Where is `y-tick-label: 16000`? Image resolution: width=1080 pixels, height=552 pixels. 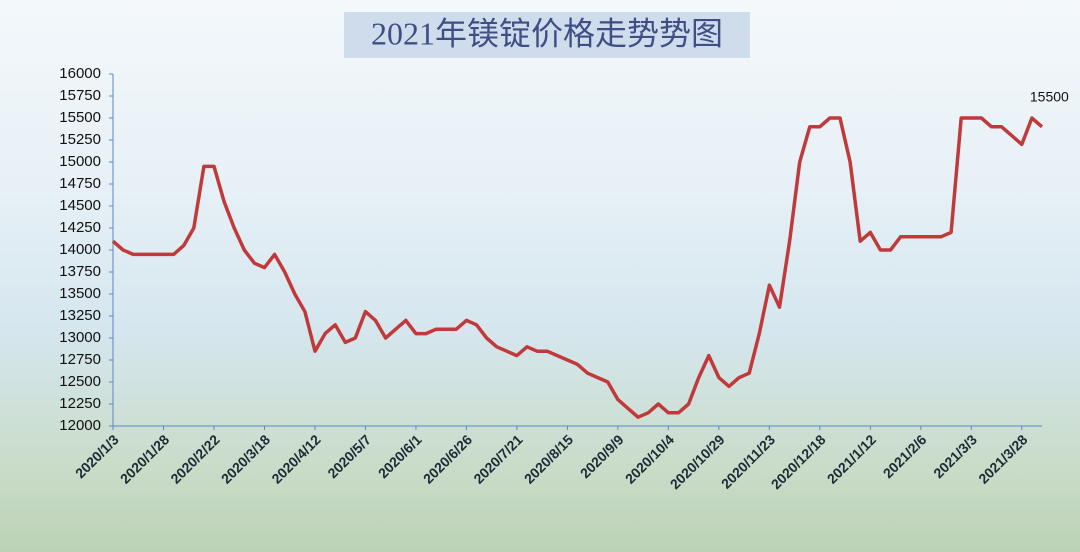
y-tick-label: 16000 is located at coordinates (80, 73).